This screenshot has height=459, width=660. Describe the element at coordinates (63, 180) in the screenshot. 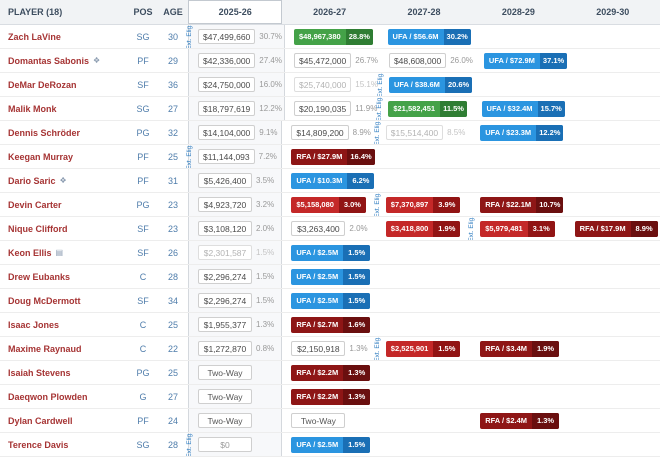

I see `contract-flag-icon: ❖` at that location.